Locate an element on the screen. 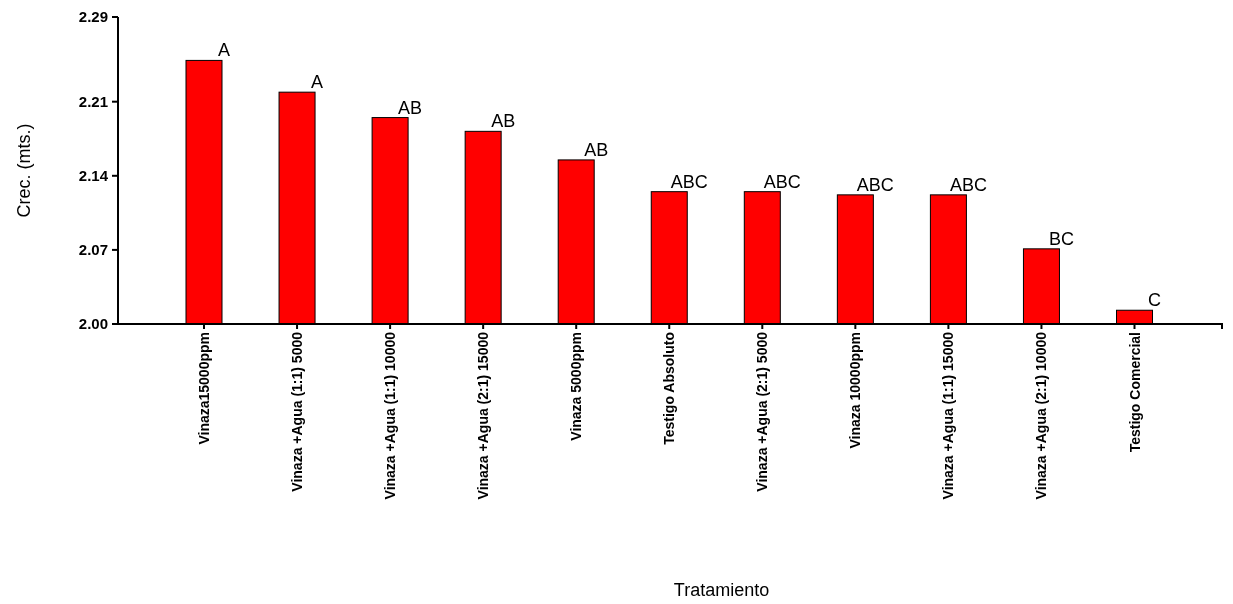  x-tick-label: Vinaza15000ppm is located at coordinates (204, 388).